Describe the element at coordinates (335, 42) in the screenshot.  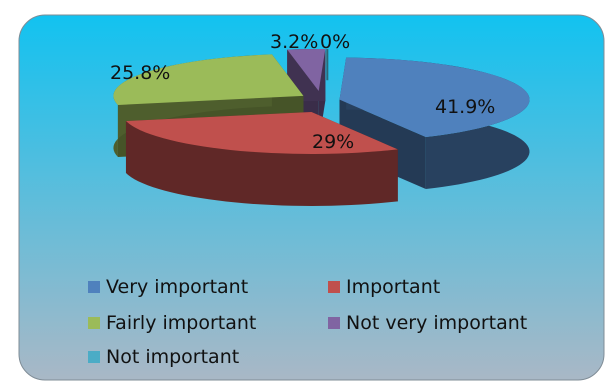
I see `data-label-not-important: 0%` at that location.